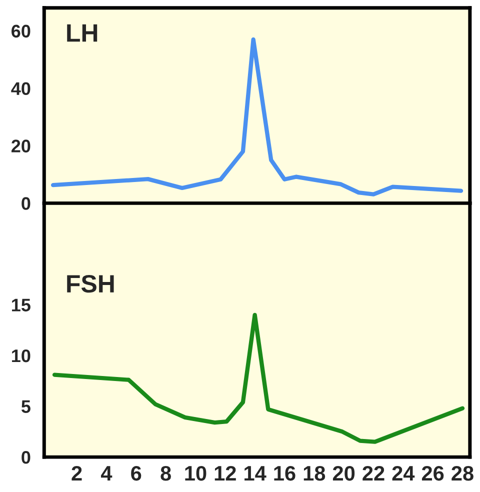  What do you see at coordinates (165, 473) in the screenshot?
I see `x-tick-label: 8` at bounding box center [165, 473].